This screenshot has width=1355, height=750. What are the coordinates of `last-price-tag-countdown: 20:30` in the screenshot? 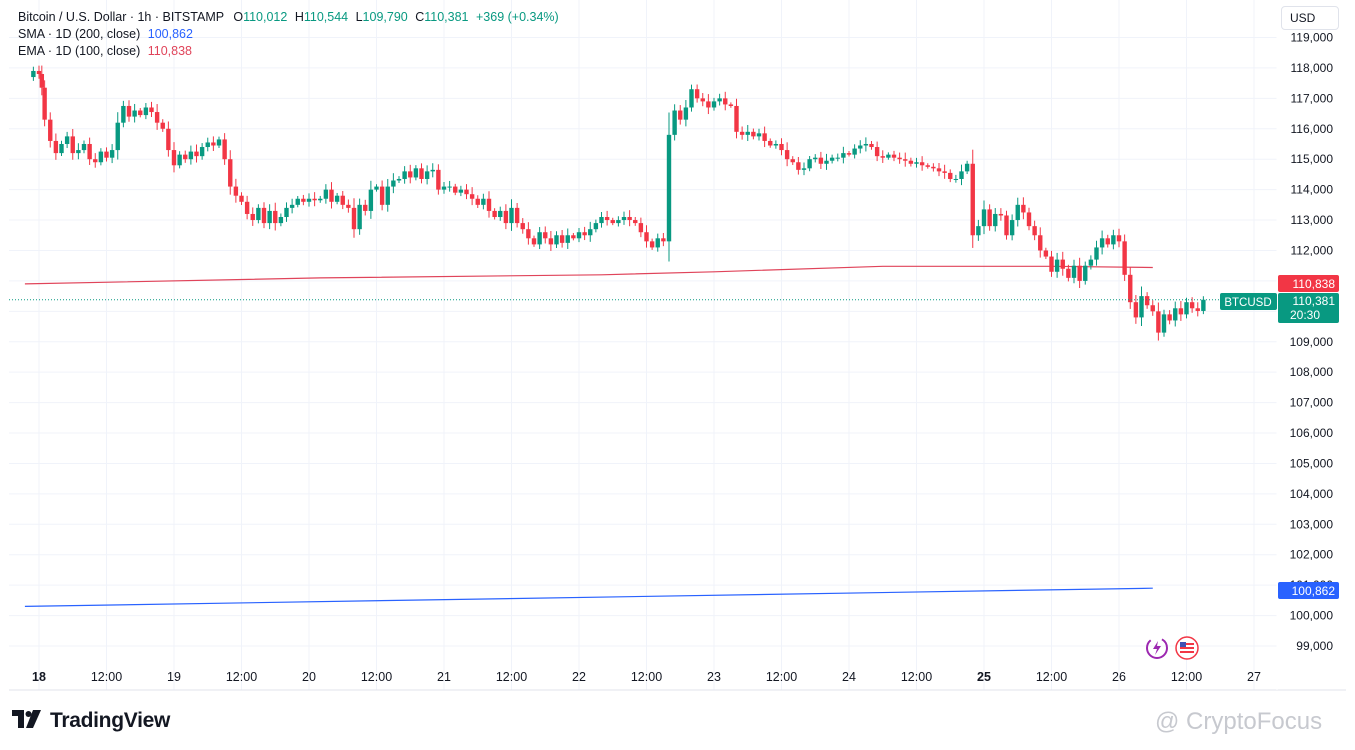 It's located at (1305, 315).